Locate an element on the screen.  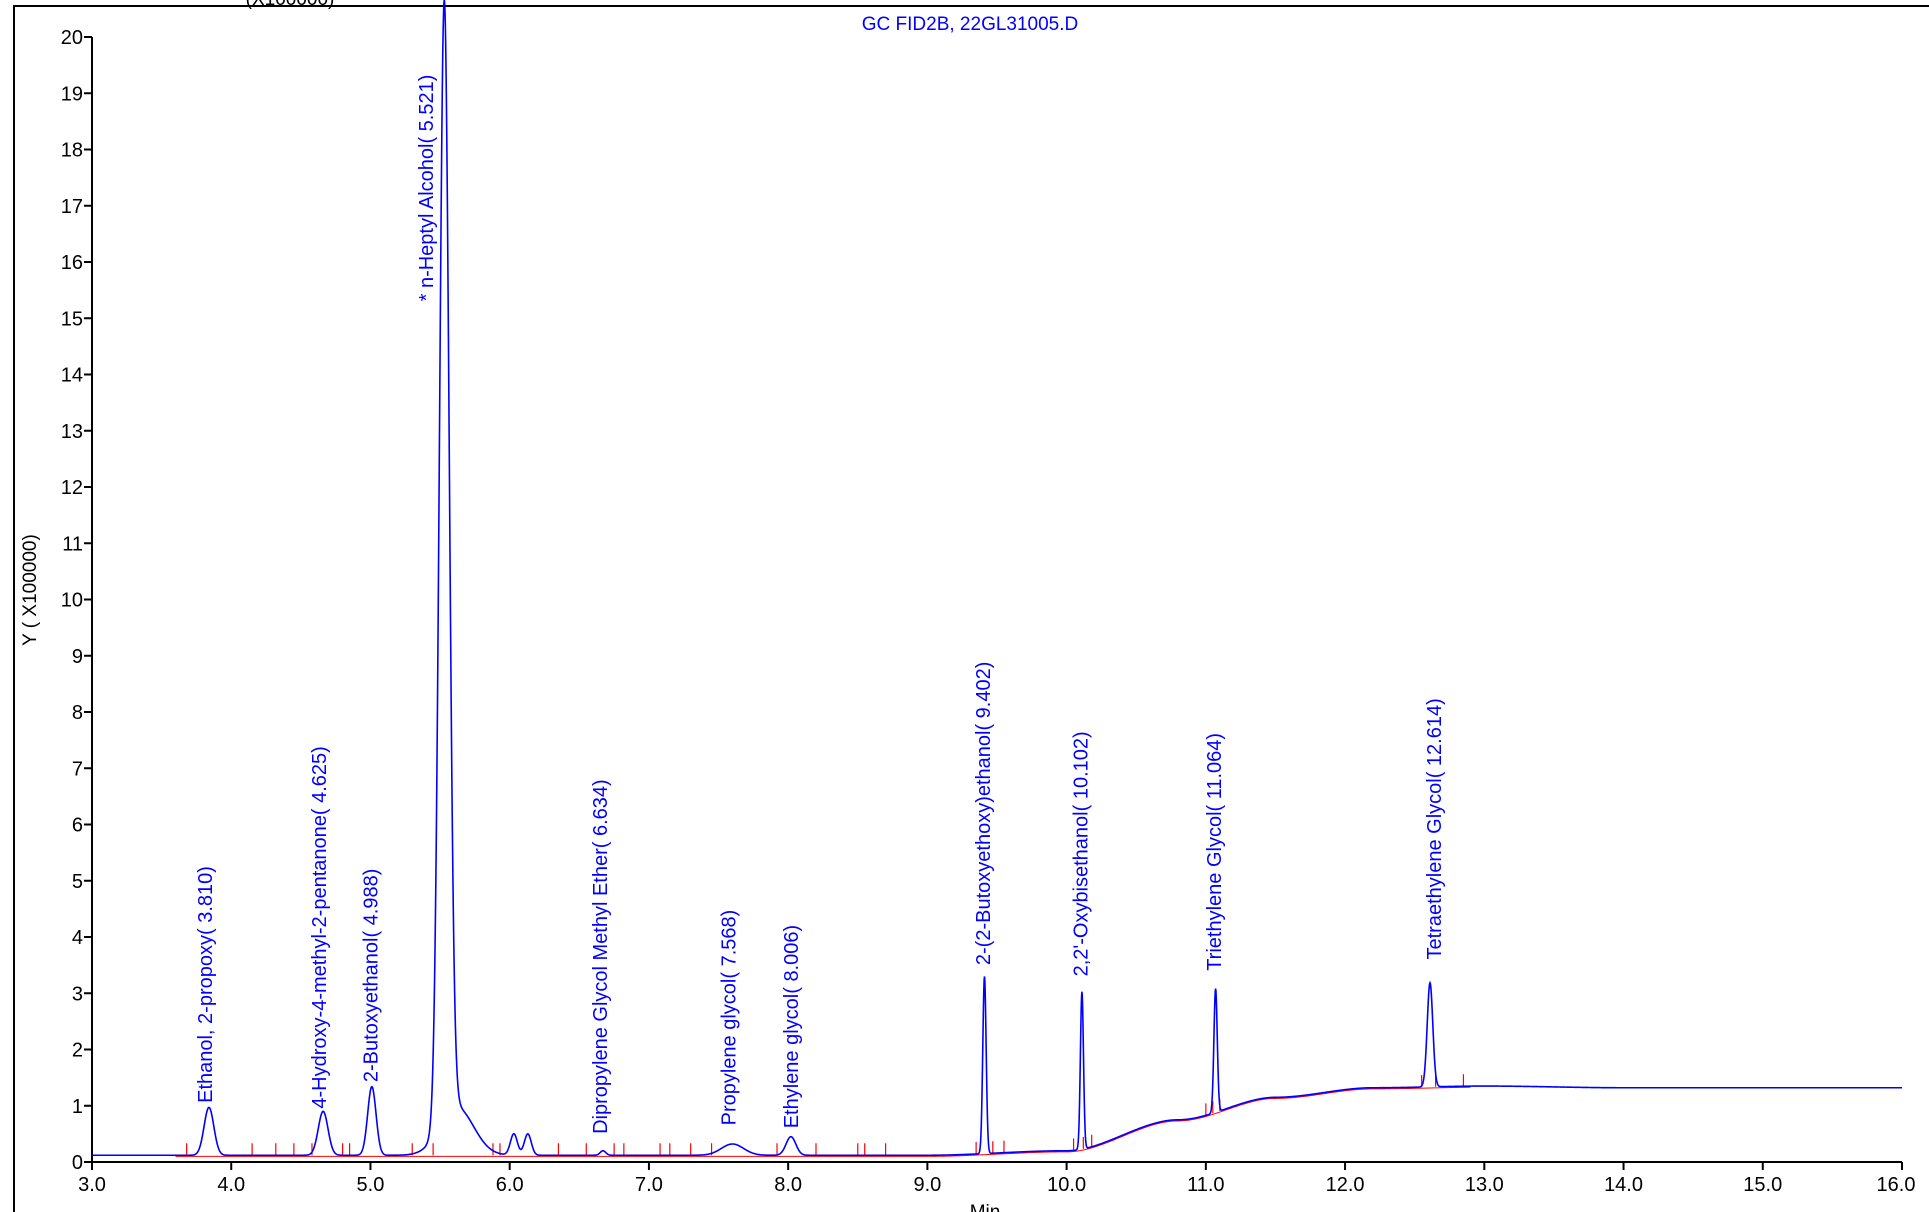
x-tick-label: 15.0 is located at coordinates (1762, 1185).